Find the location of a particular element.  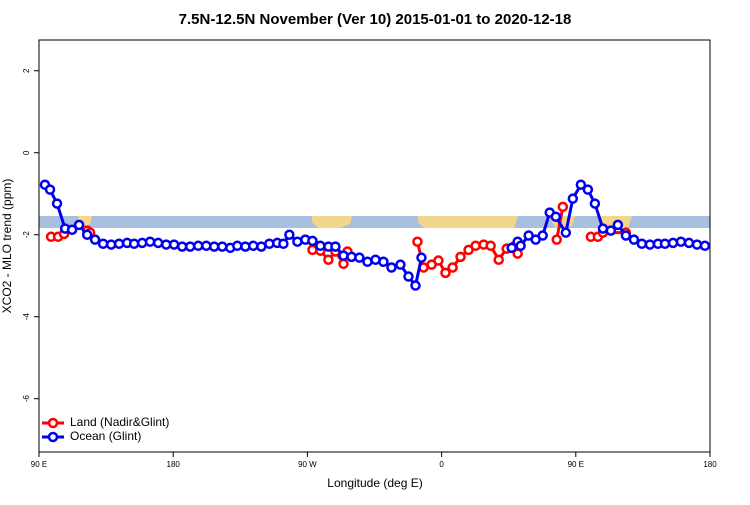

y-tick-label: 2 is located at coordinates (26, 70).